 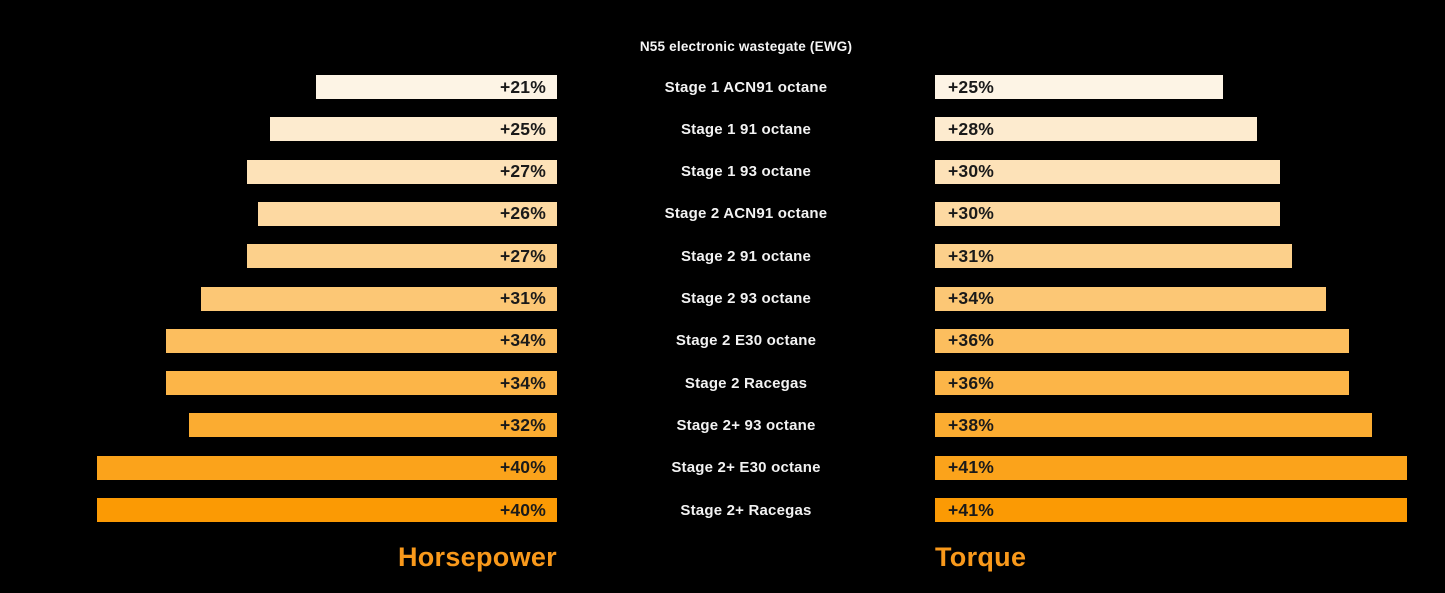 I want to click on category-label: Stage 2 93 octane, so click(x=746, y=298).